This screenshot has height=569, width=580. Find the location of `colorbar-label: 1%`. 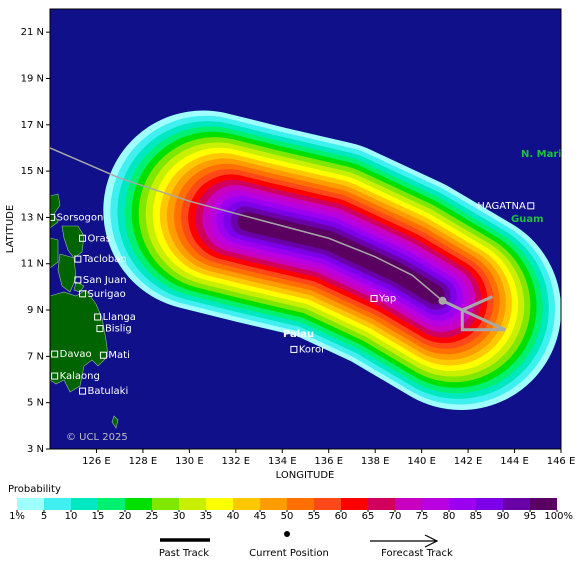

colorbar-label: 1% is located at coordinates (17, 516).